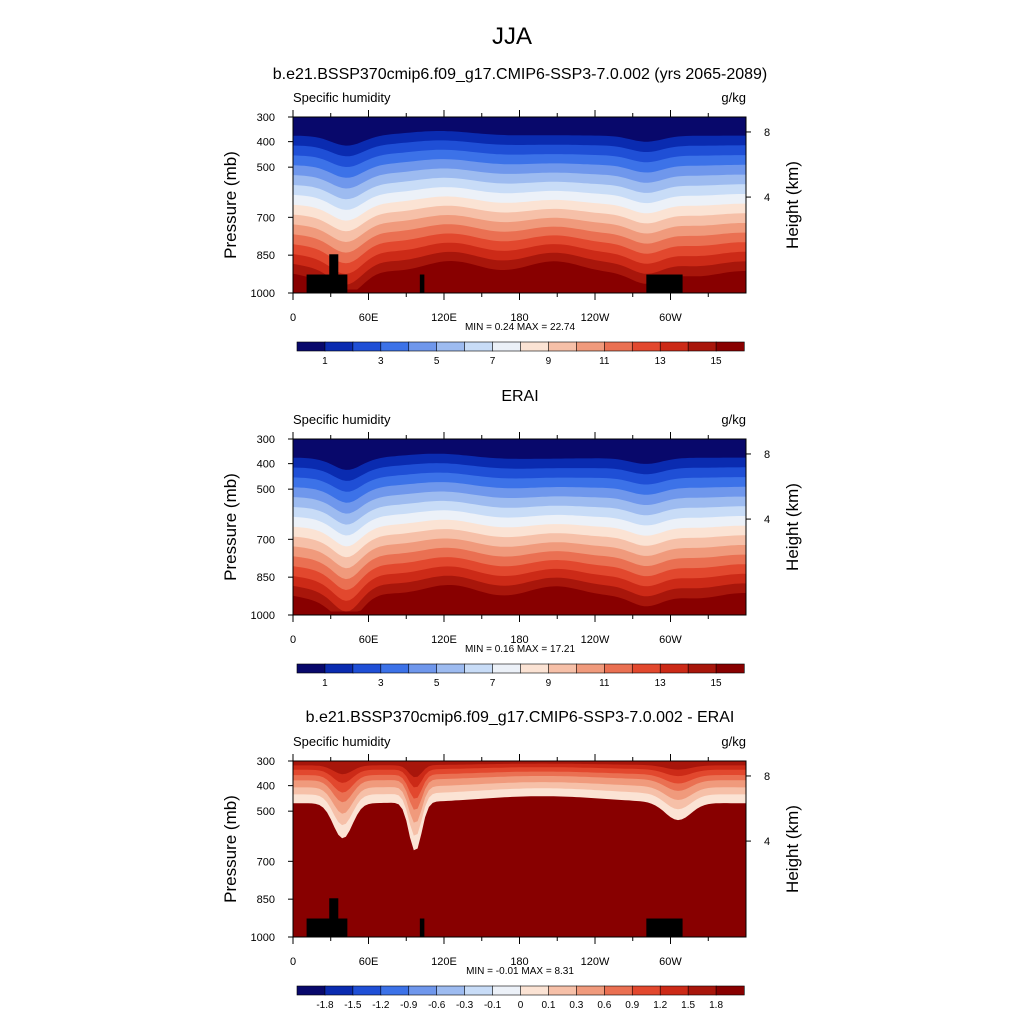  Describe the element at coordinates (519, 396) in the screenshot. I see `panel-title: ERAI` at that location.